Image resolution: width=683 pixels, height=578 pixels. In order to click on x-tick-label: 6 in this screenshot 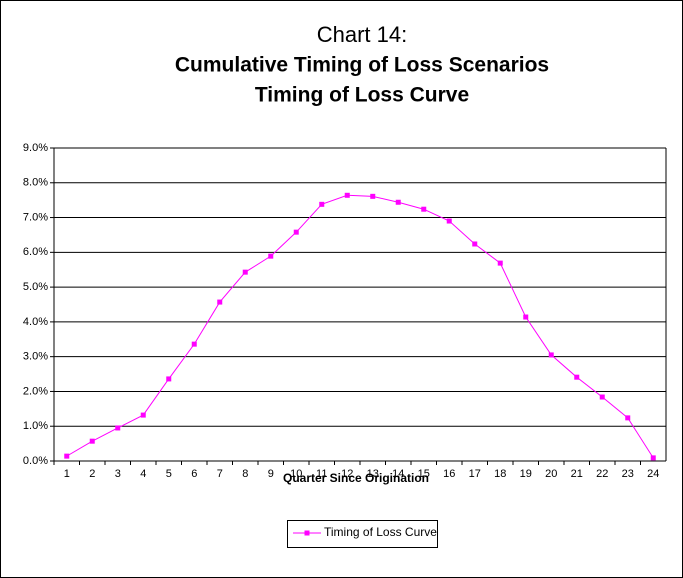, I will do `click(194, 474)`.